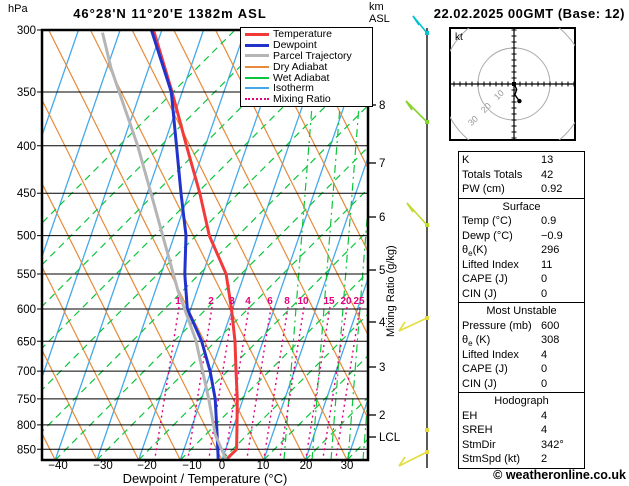 The image size is (629, 486). I want to click on pressure-tick-label: 400, so click(26, 147).